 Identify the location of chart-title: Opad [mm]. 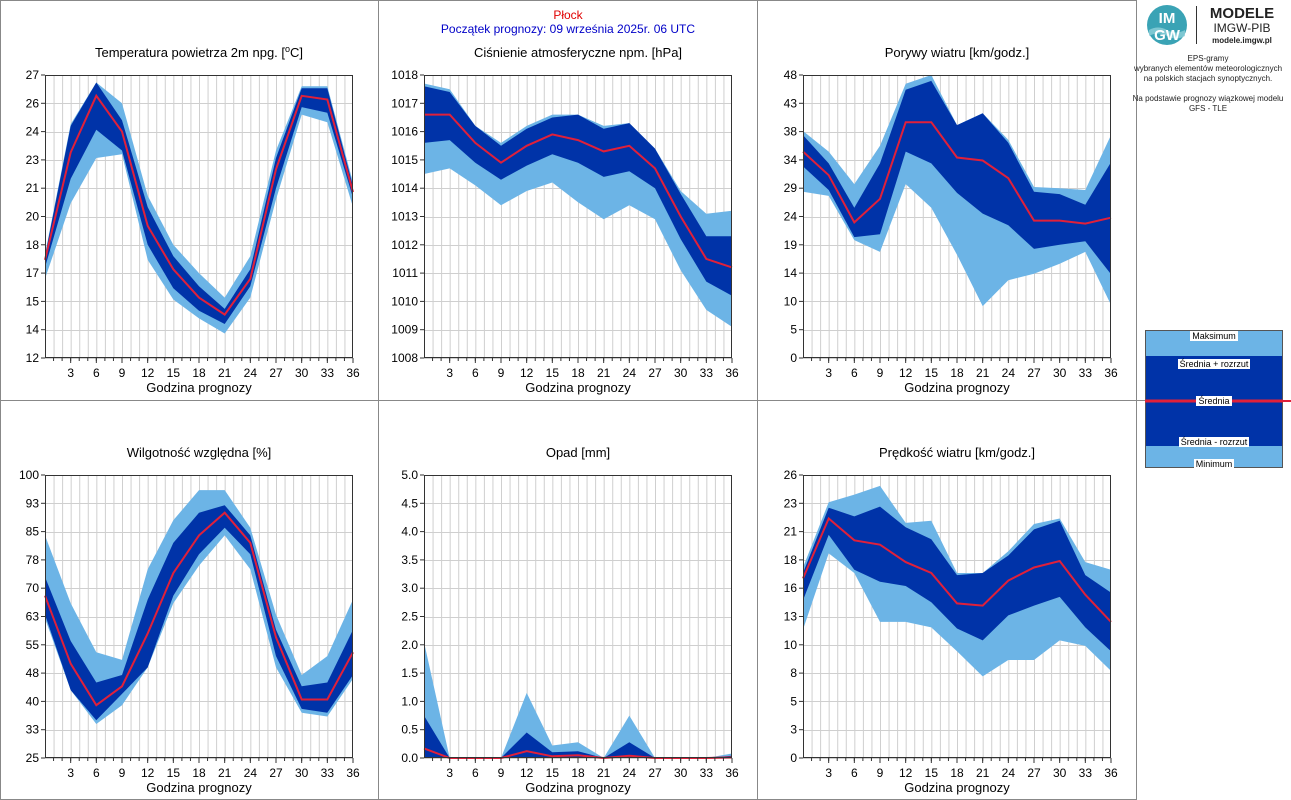
(578, 452).